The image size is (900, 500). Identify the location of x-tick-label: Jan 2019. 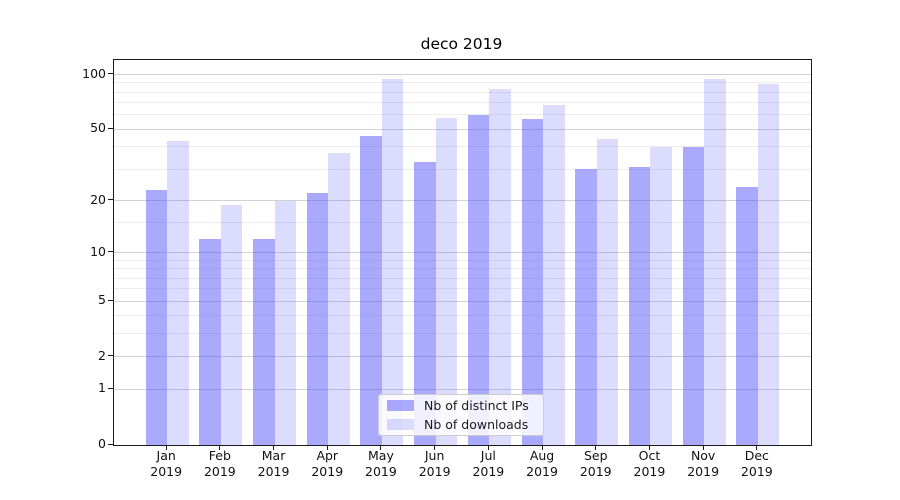
(166, 463).